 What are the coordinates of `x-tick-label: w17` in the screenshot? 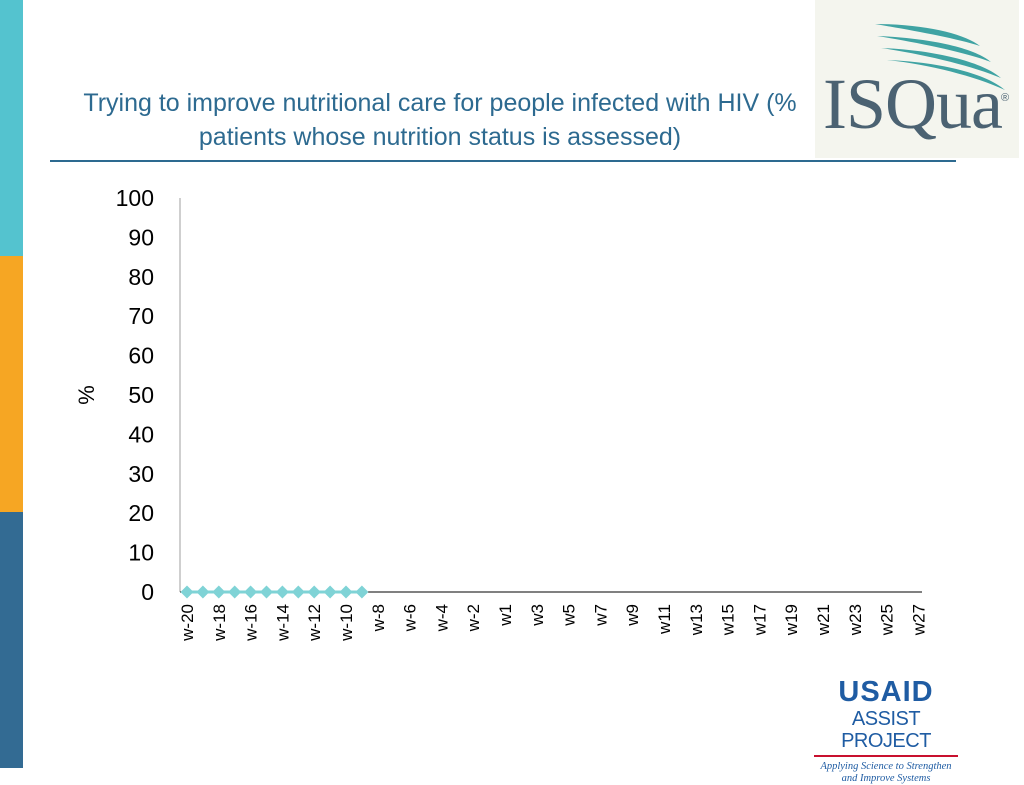 It's located at (759, 620).